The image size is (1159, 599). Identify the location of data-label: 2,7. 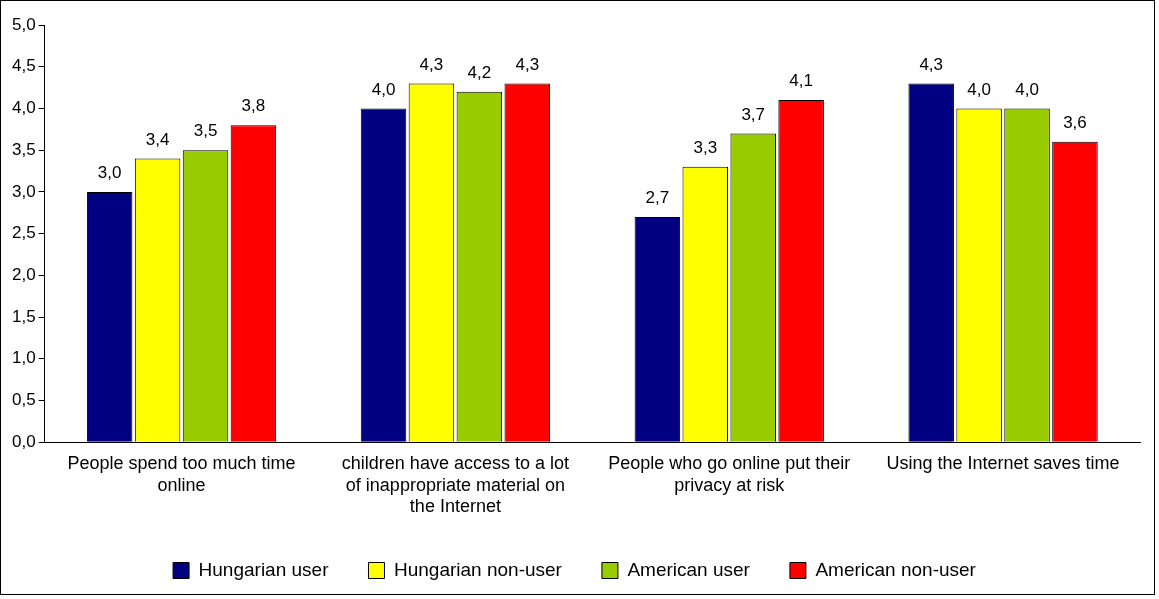
(657, 198).